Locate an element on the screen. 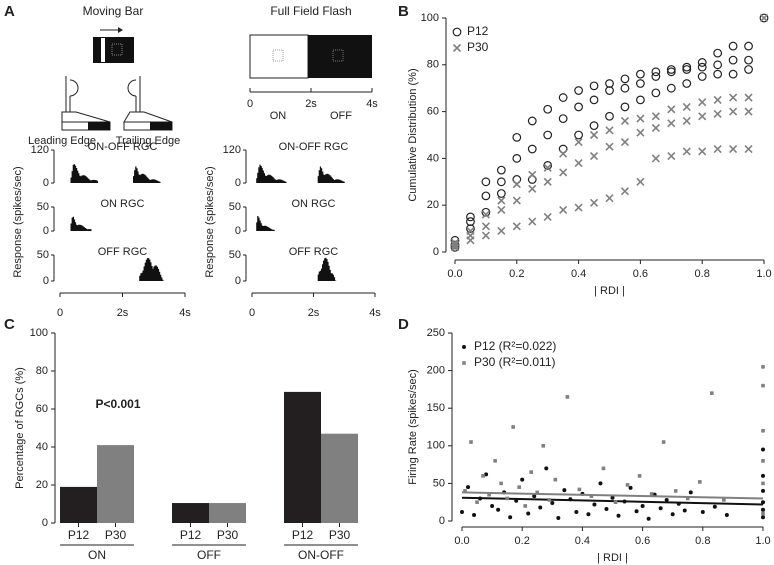  y-label: Percentage of RGCs (%) is located at coordinates (20, 428).